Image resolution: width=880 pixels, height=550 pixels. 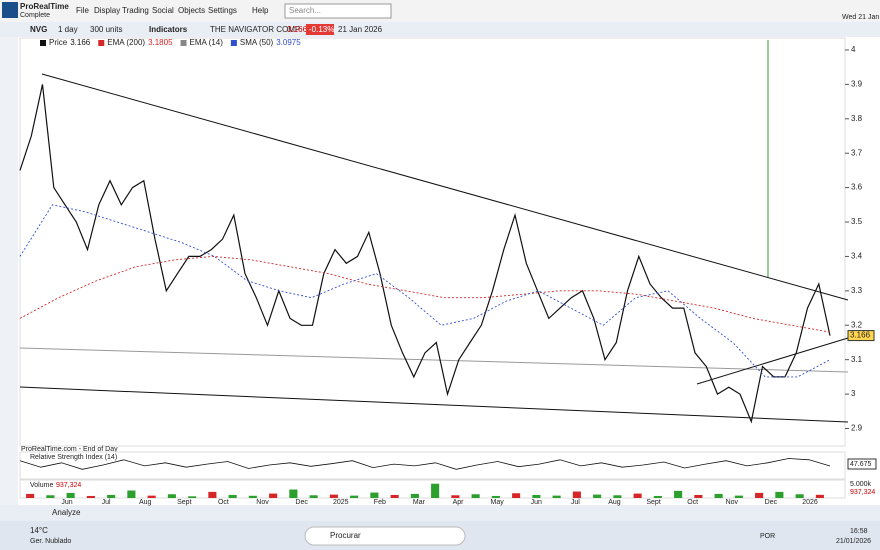 I want to click on units: 300 units, so click(x=106, y=29).